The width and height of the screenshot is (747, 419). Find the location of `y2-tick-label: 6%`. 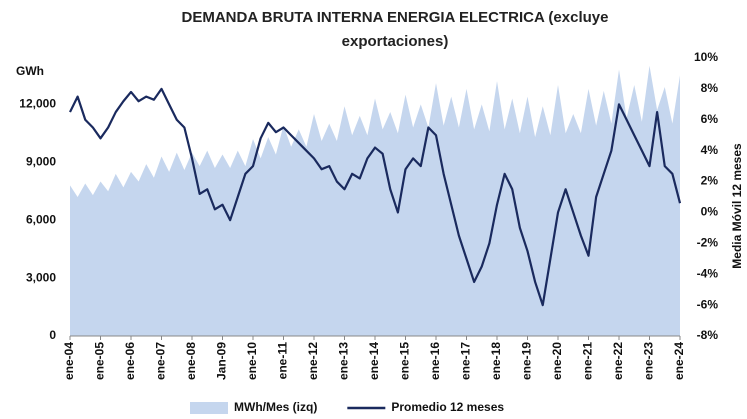

y2-tick-label: 6% is located at coordinates (710, 119).